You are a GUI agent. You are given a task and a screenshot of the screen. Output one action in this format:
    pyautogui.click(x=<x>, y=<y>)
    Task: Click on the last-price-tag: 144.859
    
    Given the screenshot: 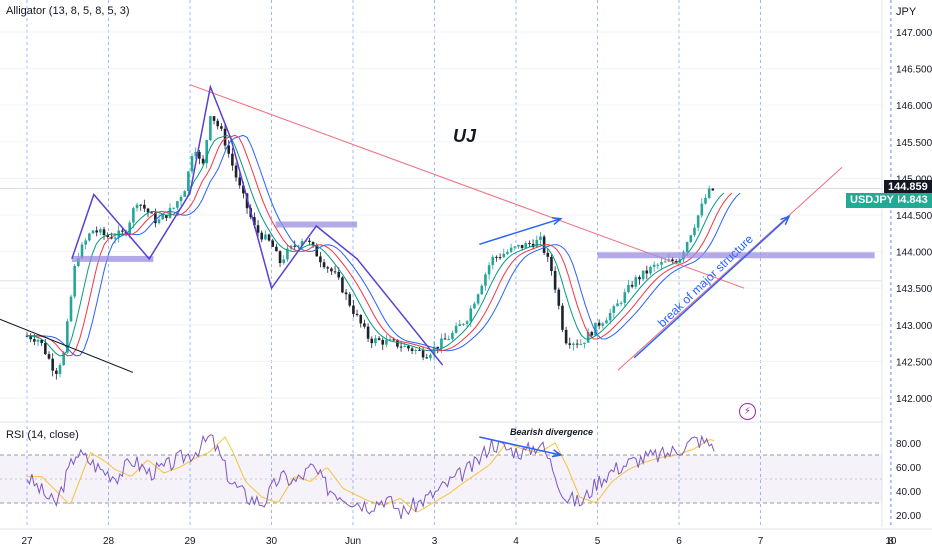 What is the action you would take?
    pyautogui.click(x=908, y=187)
    